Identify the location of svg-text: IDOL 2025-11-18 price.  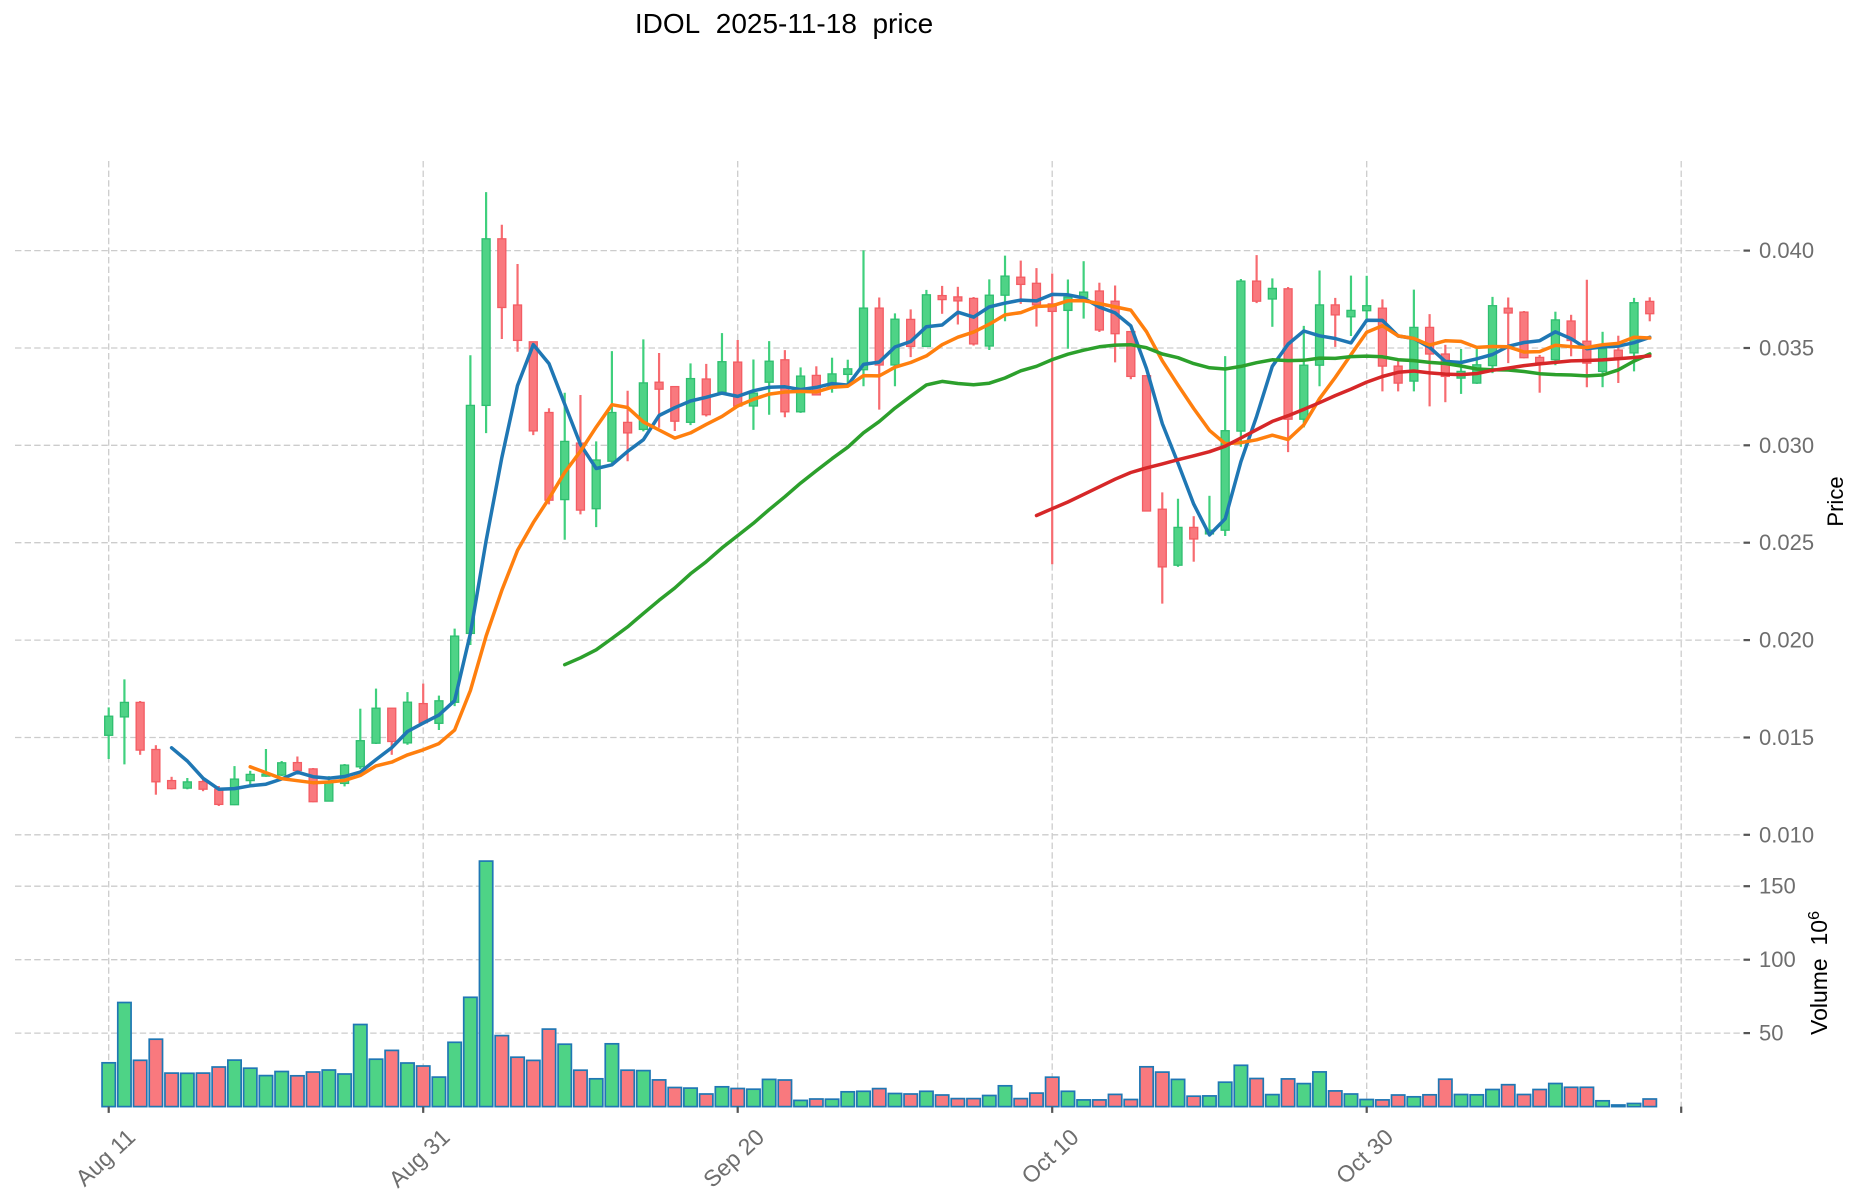
(784, 23).